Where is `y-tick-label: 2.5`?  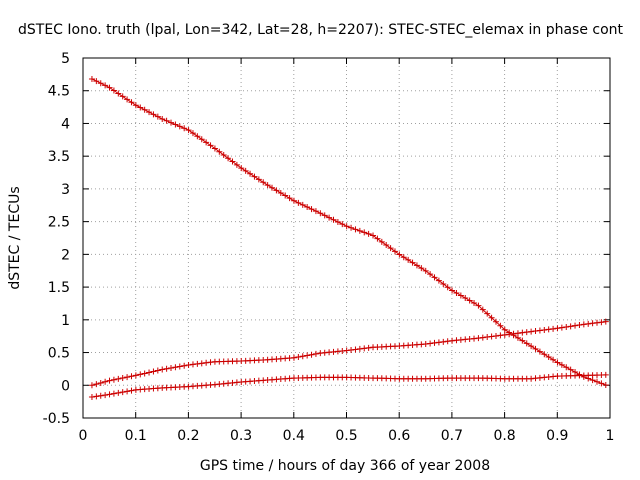
y-tick-label: 2.5 is located at coordinates (59, 223).